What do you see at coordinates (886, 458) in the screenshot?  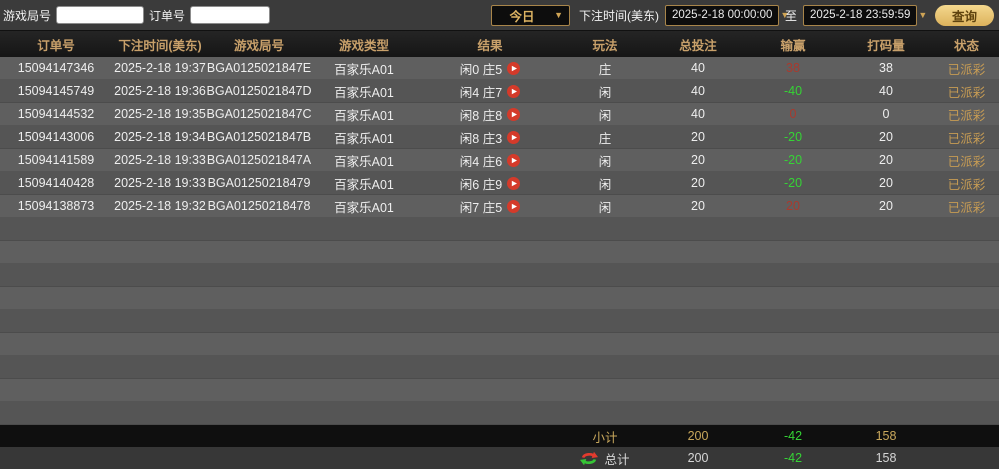 I see `total-wager: 158` at bounding box center [886, 458].